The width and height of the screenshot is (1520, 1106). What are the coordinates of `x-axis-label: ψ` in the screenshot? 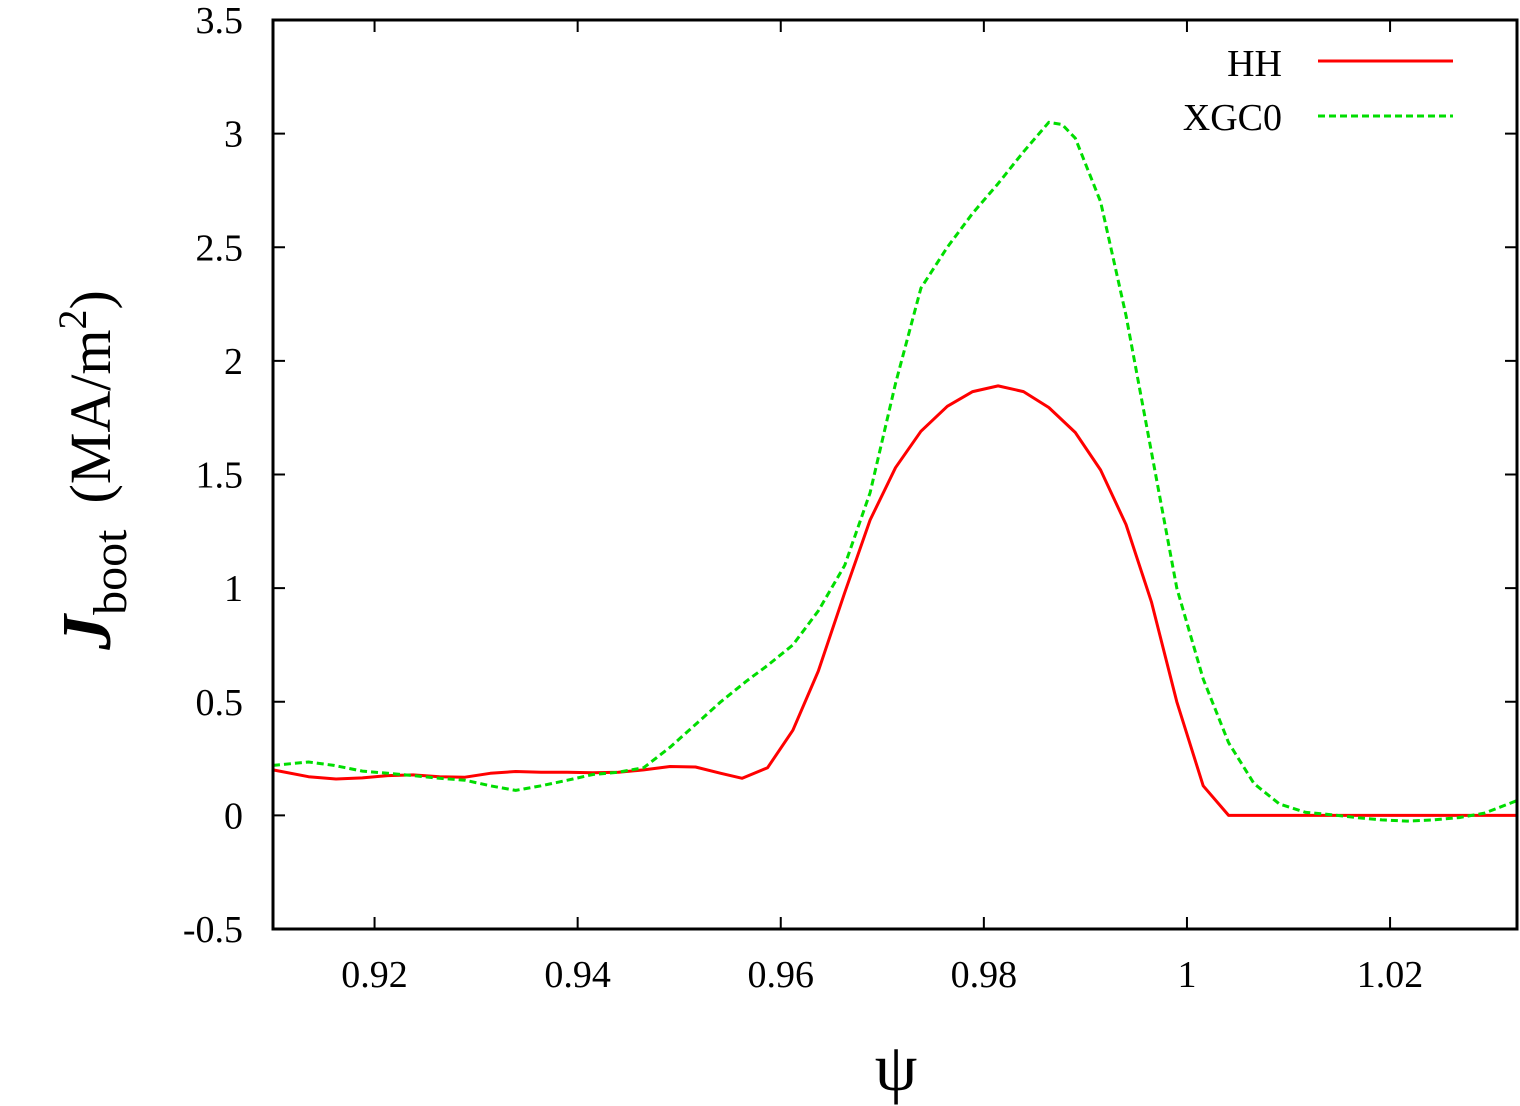 It's located at (896, 1067).